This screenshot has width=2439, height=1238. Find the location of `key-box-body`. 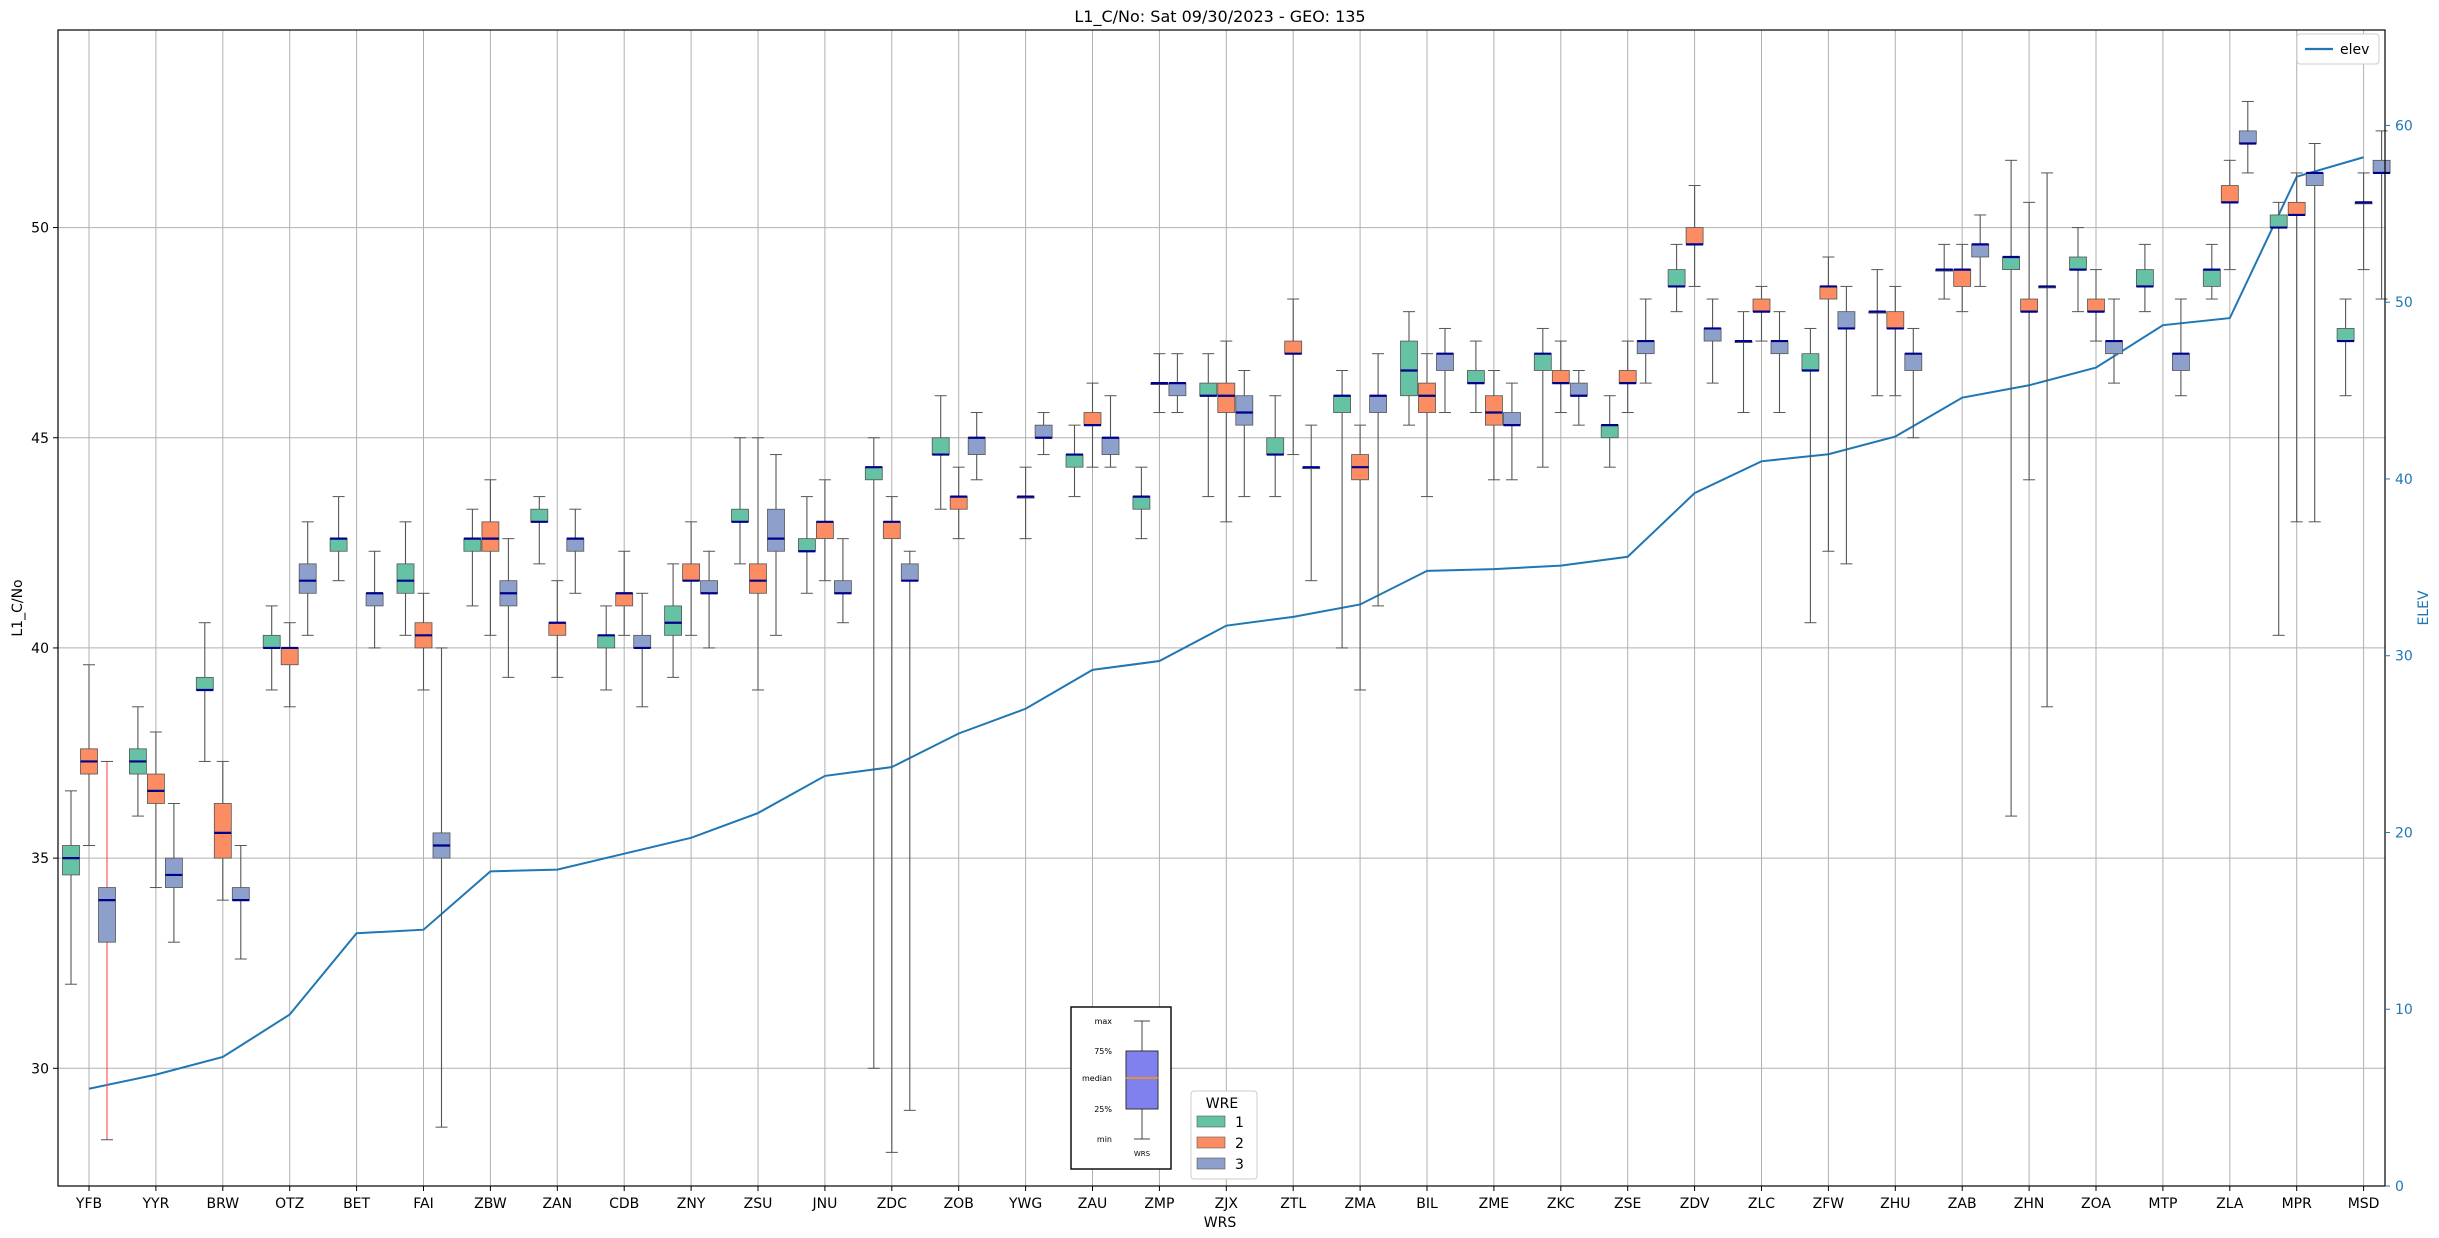

key-box-body is located at coordinates (1142, 1080).